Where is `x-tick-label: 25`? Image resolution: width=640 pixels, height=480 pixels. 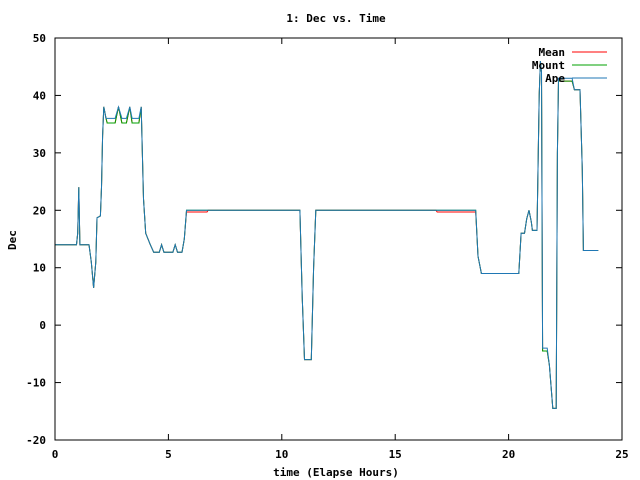
x-tick-label: 25 is located at coordinates (621, 454).